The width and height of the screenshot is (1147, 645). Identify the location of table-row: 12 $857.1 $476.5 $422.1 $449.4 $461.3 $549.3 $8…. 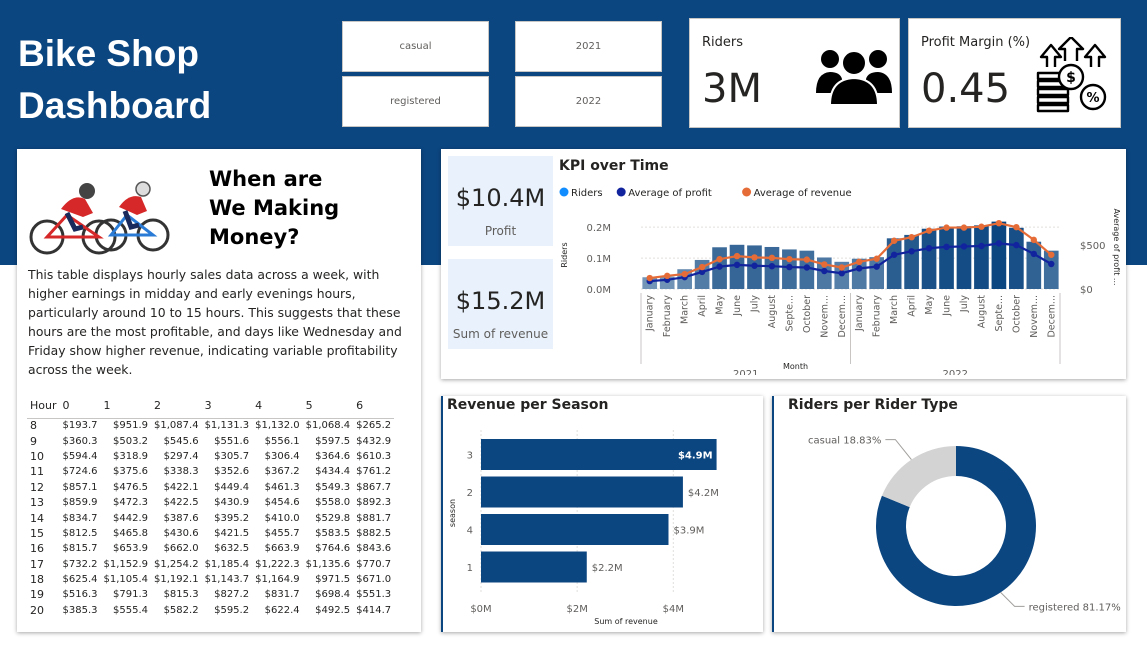
(210, 487).